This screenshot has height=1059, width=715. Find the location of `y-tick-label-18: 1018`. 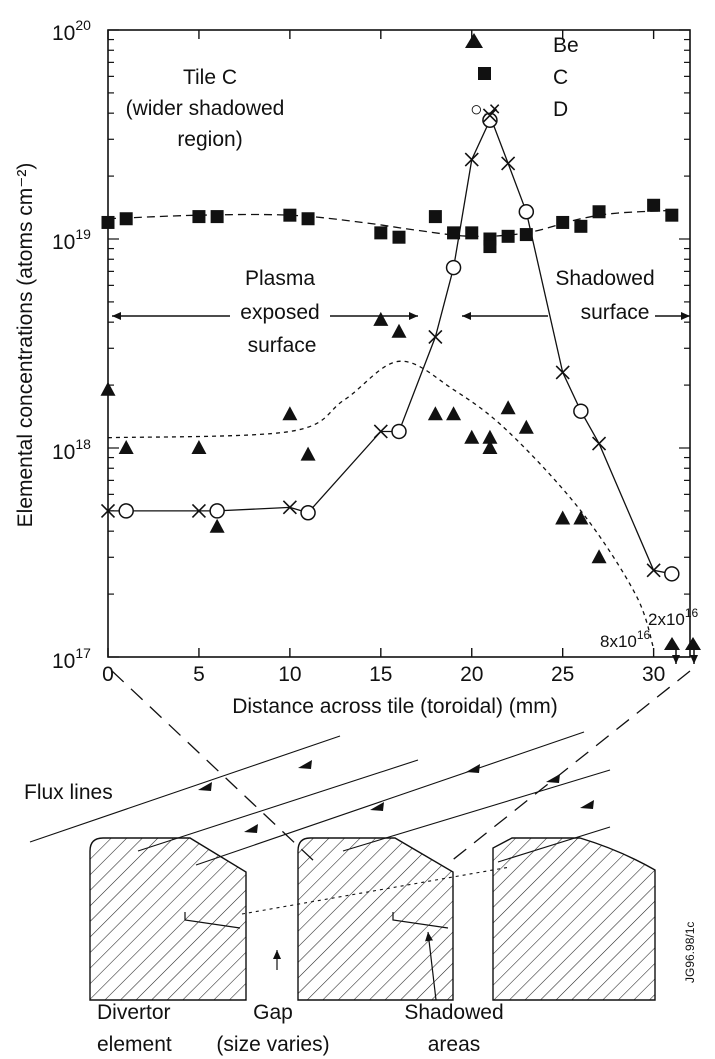

y-tick-label-18: 1018 is located at coordinates (71, 450).